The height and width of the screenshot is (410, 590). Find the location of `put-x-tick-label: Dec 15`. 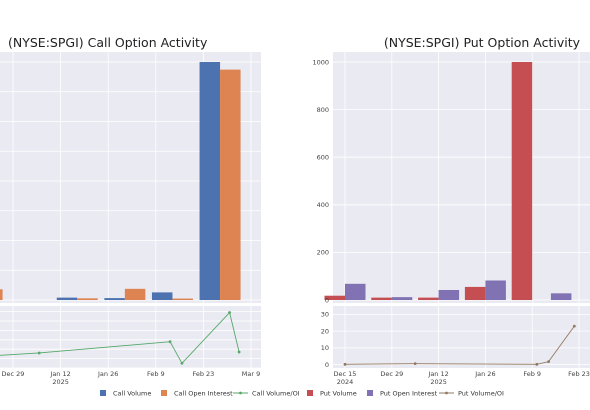

put-x-tick-label: Dec 15 is located at coordinates (345, 374).